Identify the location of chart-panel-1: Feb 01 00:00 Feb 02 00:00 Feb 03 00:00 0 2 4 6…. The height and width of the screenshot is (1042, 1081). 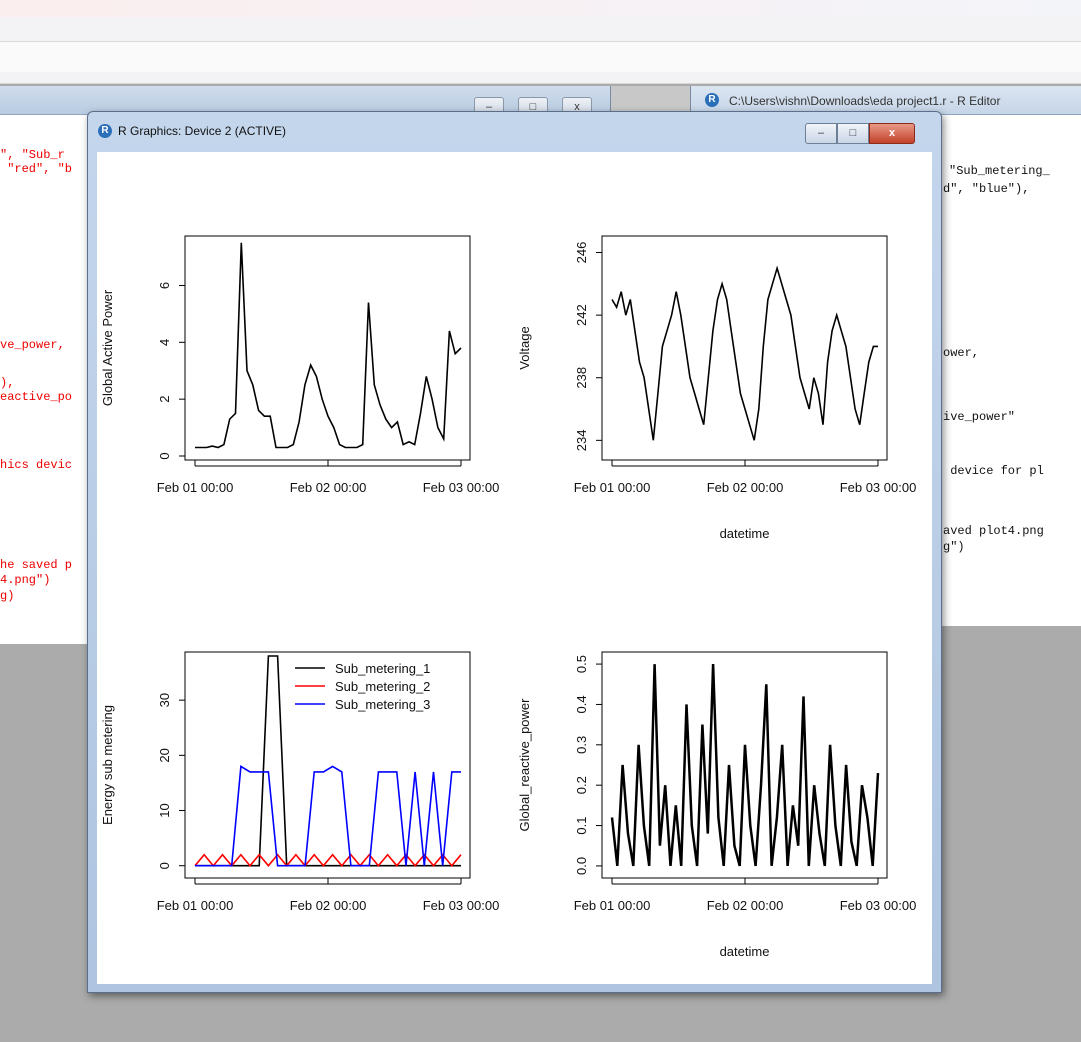
(300, 365).